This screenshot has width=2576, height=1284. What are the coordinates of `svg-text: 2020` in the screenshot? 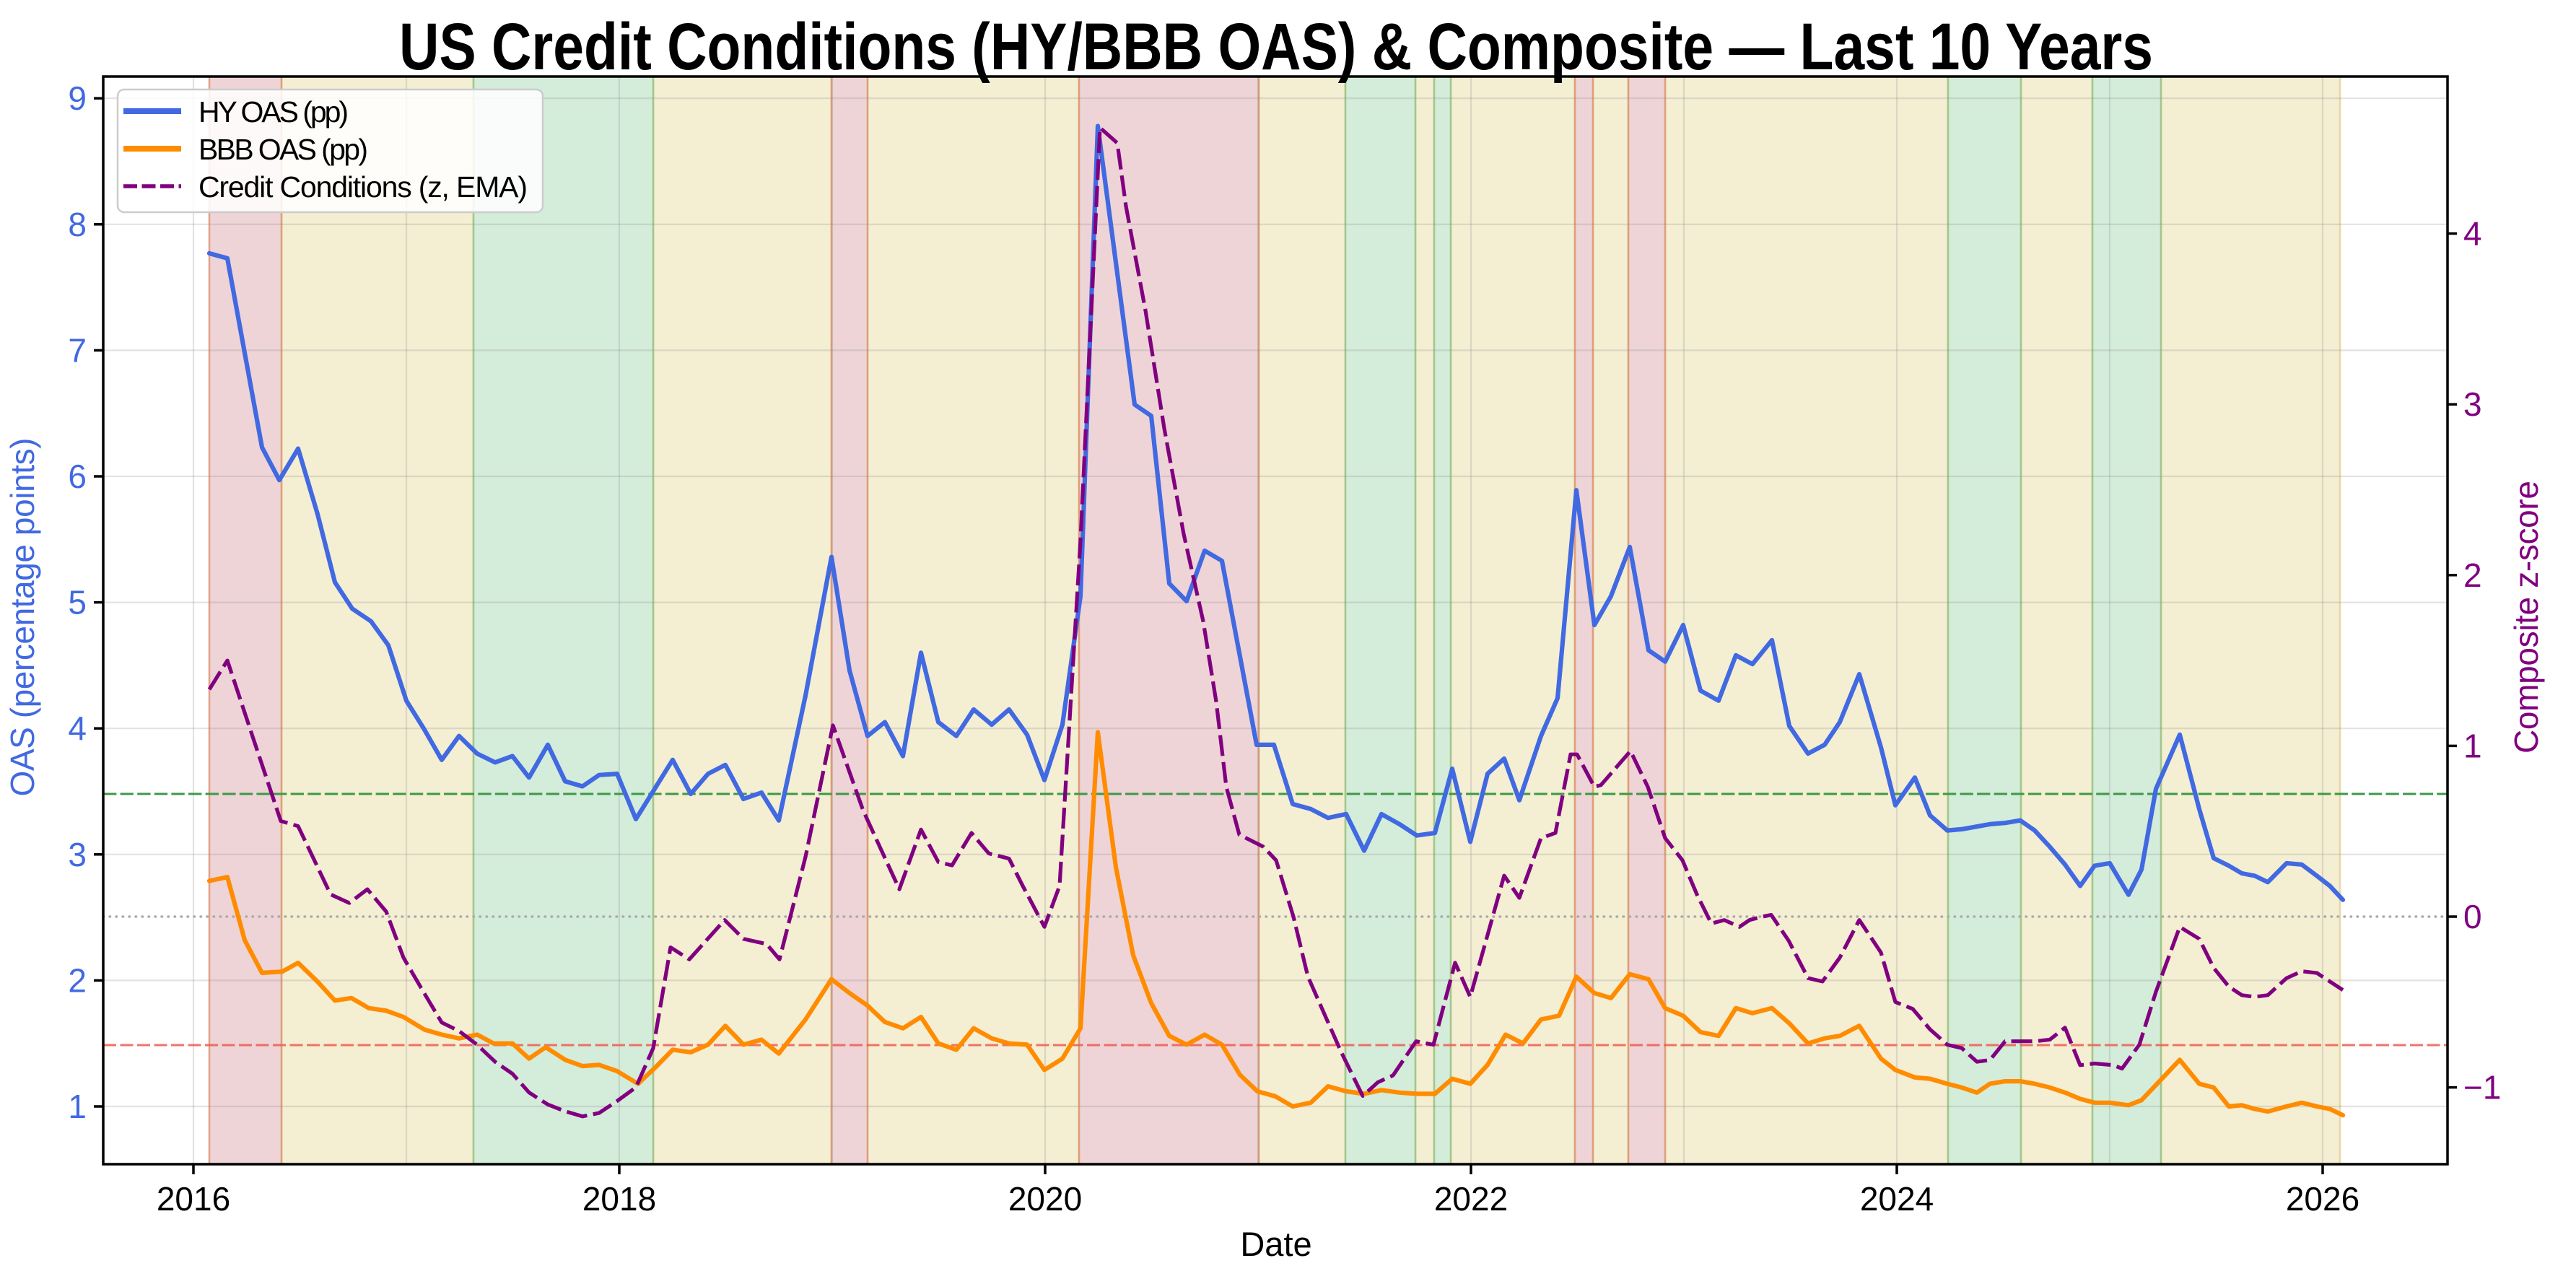 It's located at (1045, 1199).